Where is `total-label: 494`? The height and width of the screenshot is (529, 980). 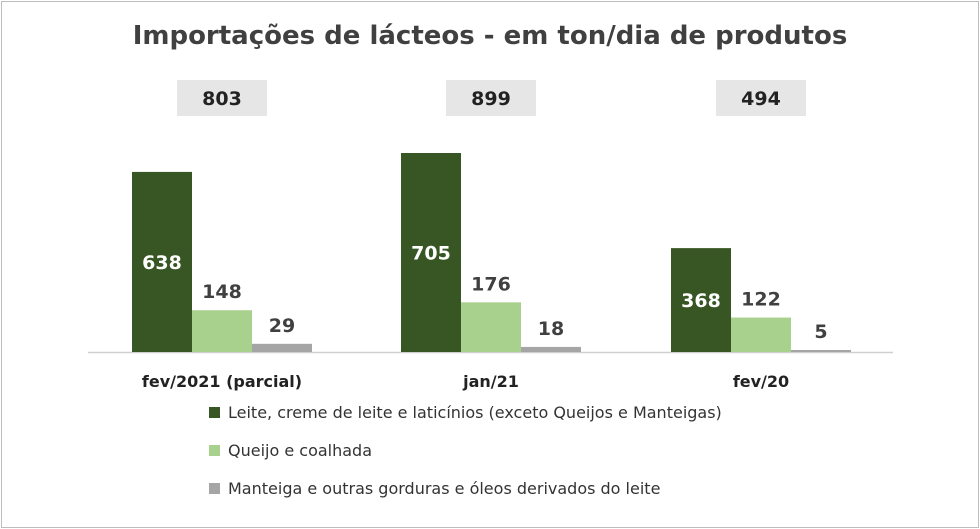
total-label: 494 is located at coordinates (761, 99).